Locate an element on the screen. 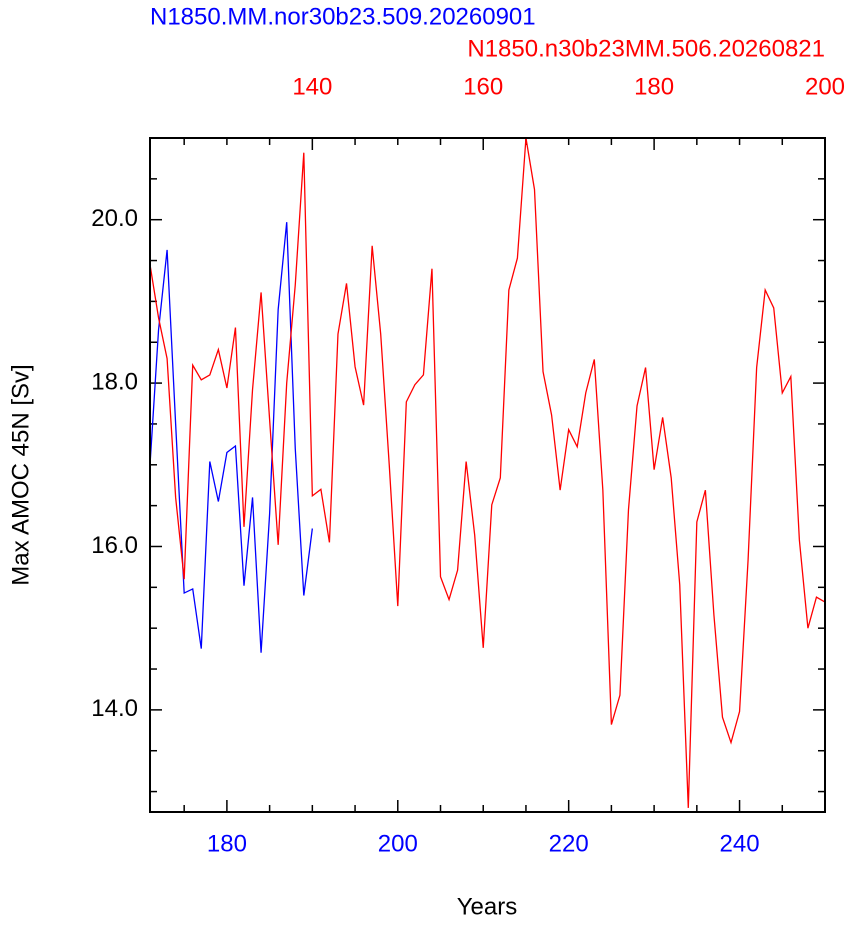  x2-tick-label: 180 is located at coordinates (654, 86).